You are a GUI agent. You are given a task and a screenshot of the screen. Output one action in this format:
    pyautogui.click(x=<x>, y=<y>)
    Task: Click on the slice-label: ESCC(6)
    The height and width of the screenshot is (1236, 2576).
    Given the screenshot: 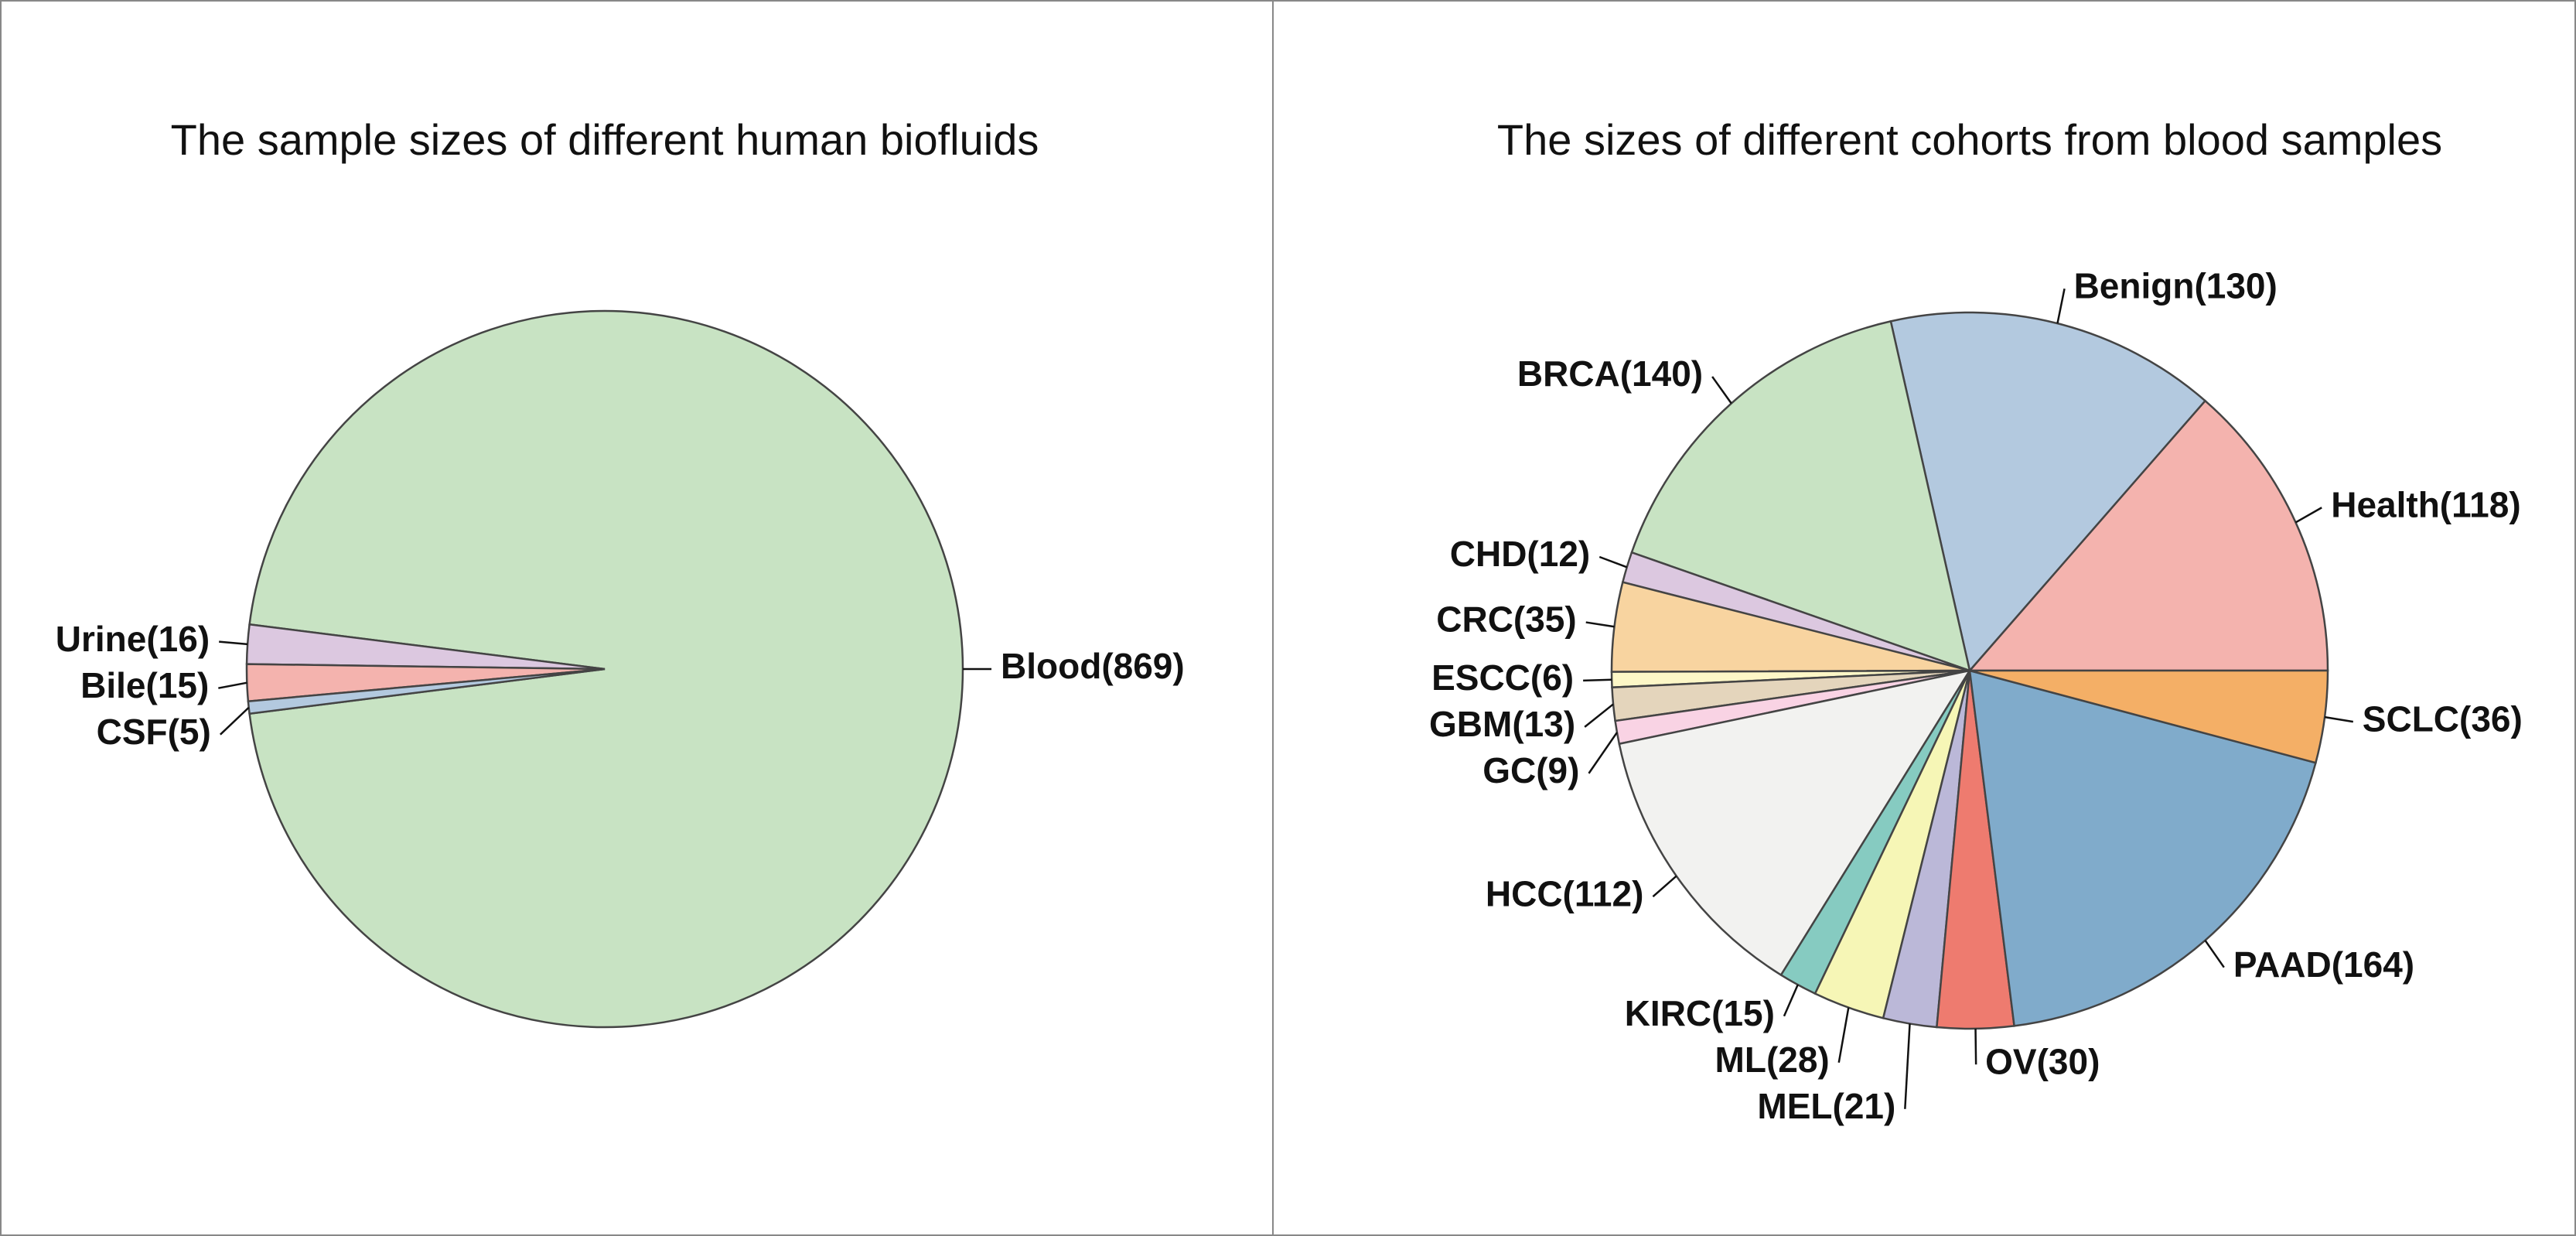 What is the action you would take?
    pyautogui.click(x=1503, y=677)
    